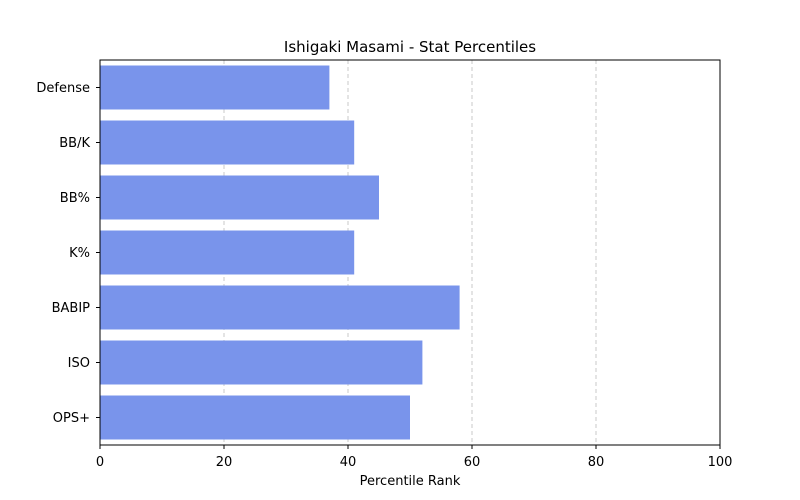 The width and height of the screenshot is (800, 500). I want to click on chart-title: Ishigaki Masami - Stat Percentiles, so click(410, 47).